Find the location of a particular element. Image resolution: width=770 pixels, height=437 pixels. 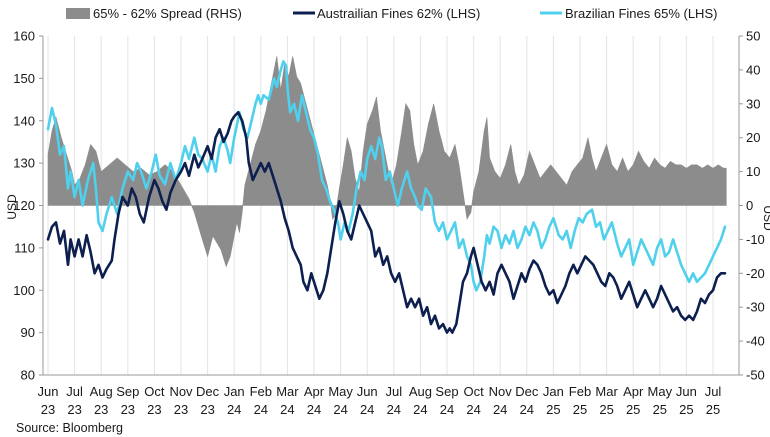

x-tick-label: Jan 24 is located at coordinates (234, 400).